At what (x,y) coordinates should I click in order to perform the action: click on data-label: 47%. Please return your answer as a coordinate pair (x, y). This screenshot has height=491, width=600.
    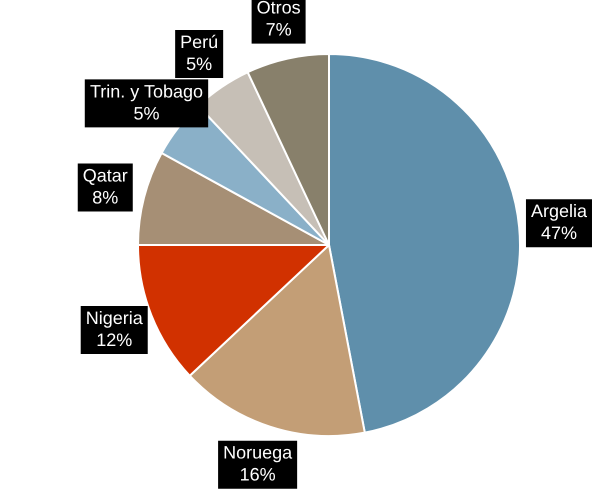
    Looking at the image, I should click on (558, 233).